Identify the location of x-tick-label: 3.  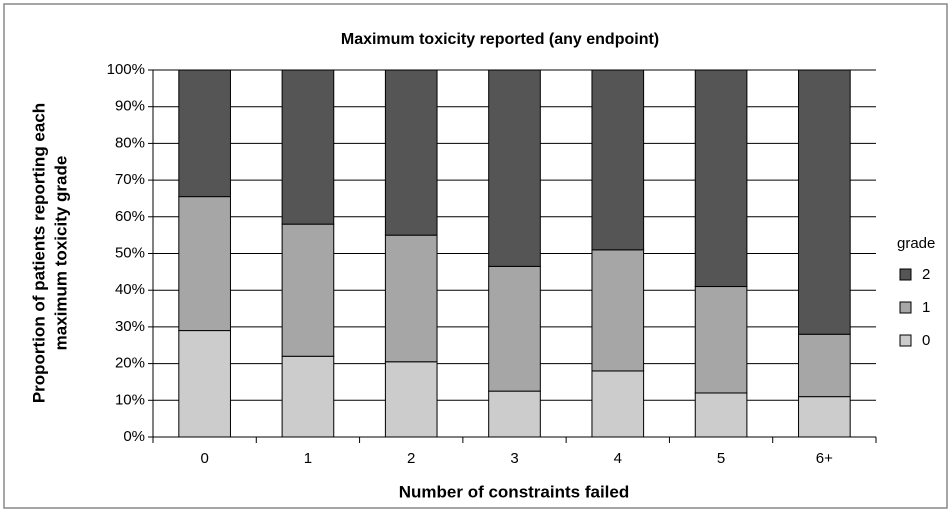
(514, 458).